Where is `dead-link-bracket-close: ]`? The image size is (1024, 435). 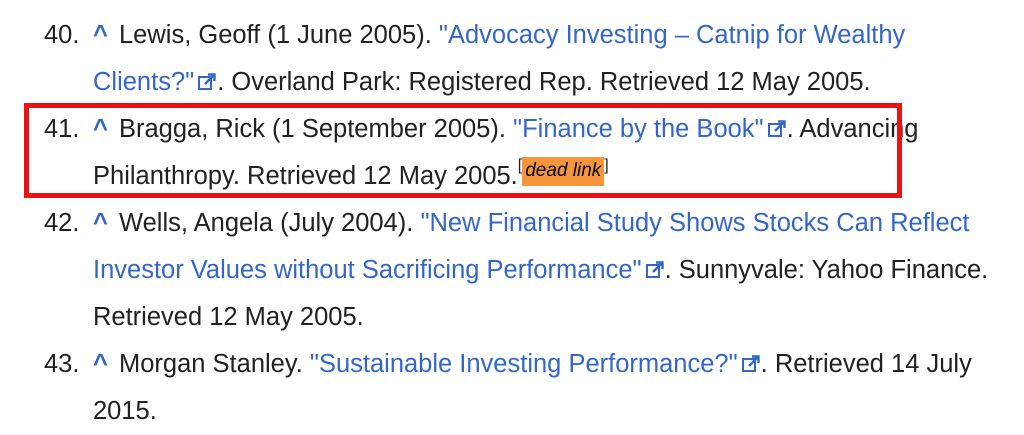 dead-link-bracket-close: ] is located at coordinates (606, 165).